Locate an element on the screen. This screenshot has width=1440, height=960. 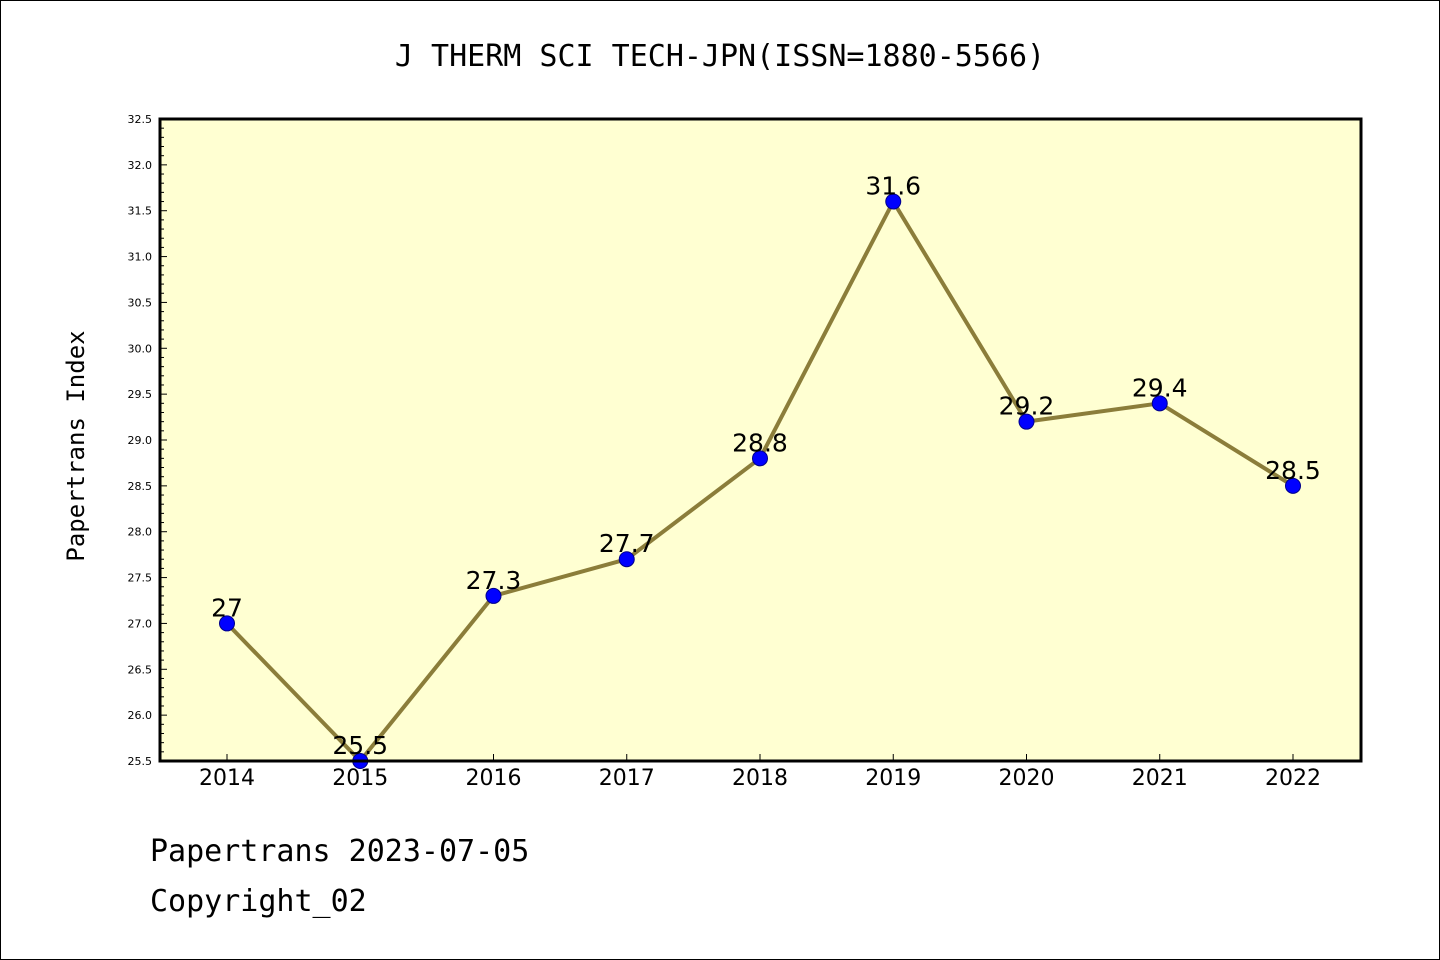
data-label: 31.6 is located at coordinates (893, 186).